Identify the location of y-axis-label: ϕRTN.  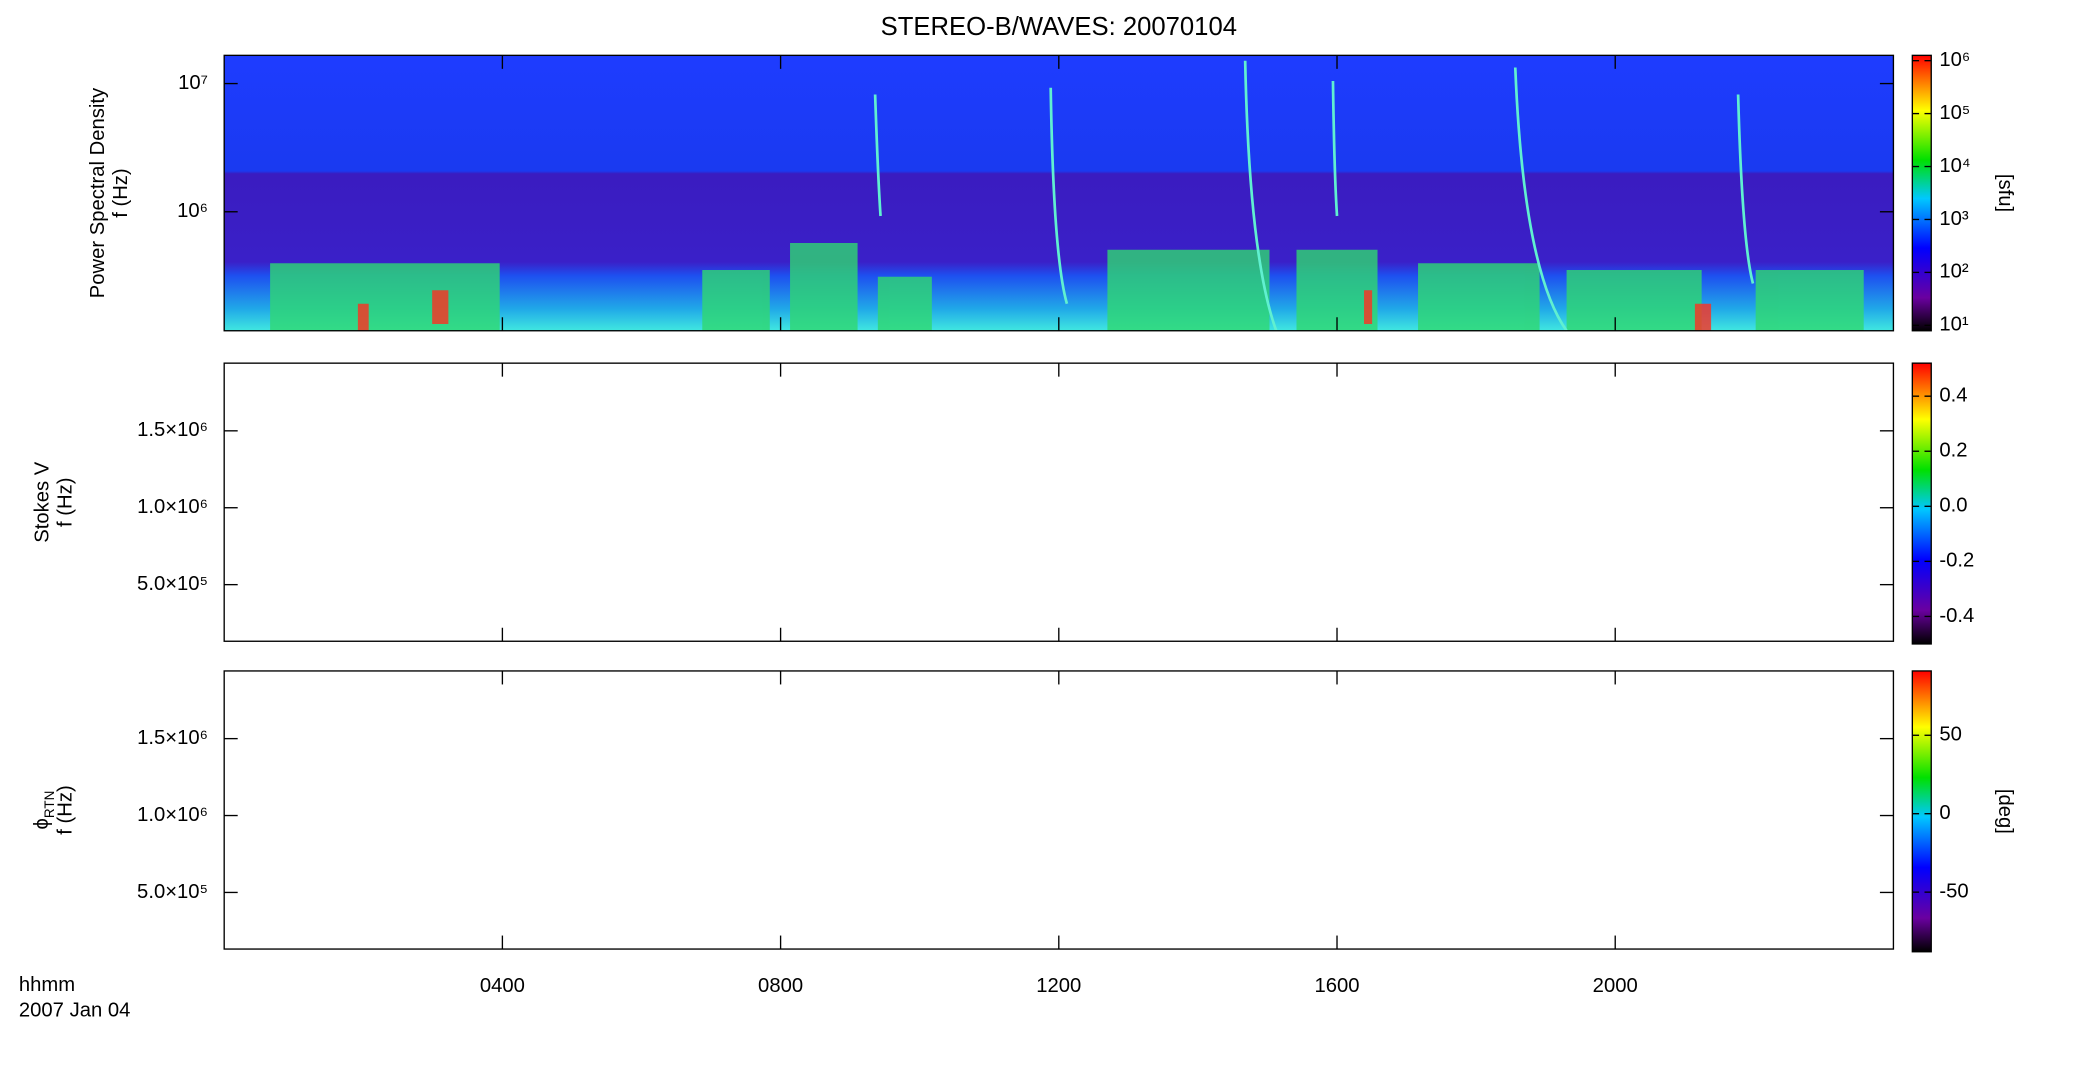
(44, 810).